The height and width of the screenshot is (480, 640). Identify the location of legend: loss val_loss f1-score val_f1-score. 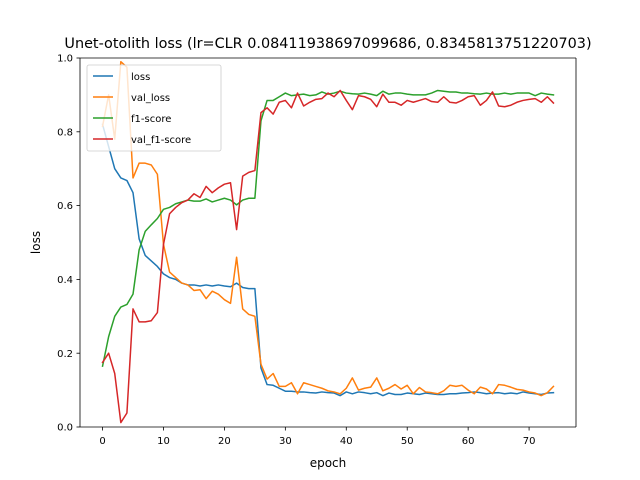
(154, 108).